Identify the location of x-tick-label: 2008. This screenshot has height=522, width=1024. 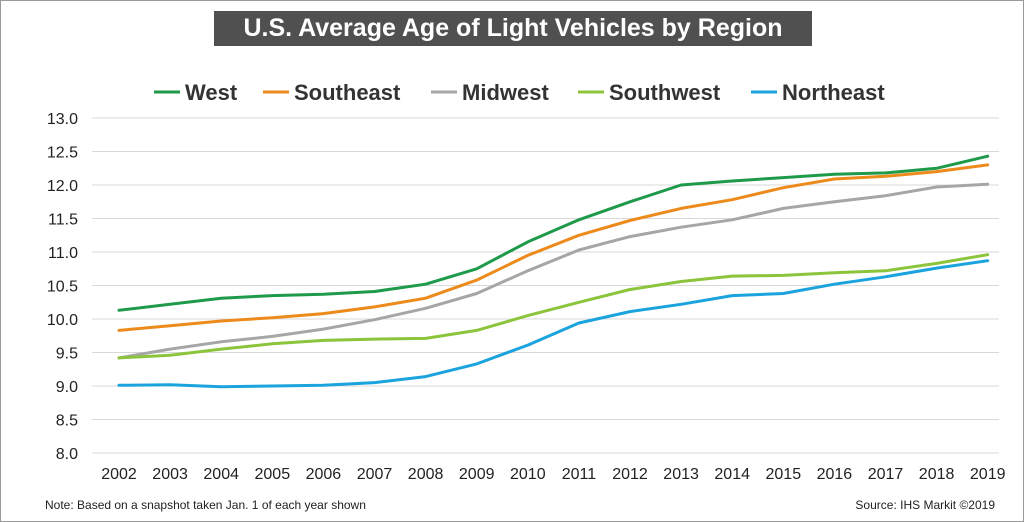
(426, 474).